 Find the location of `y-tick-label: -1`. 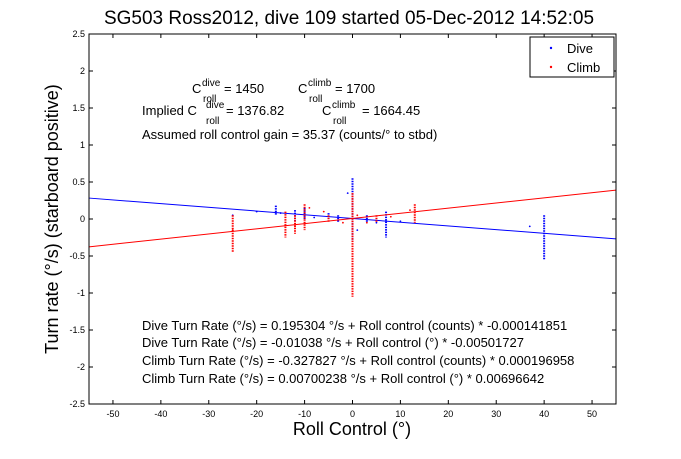

y-tick-label: -1 is located at coordinates (81, 293).